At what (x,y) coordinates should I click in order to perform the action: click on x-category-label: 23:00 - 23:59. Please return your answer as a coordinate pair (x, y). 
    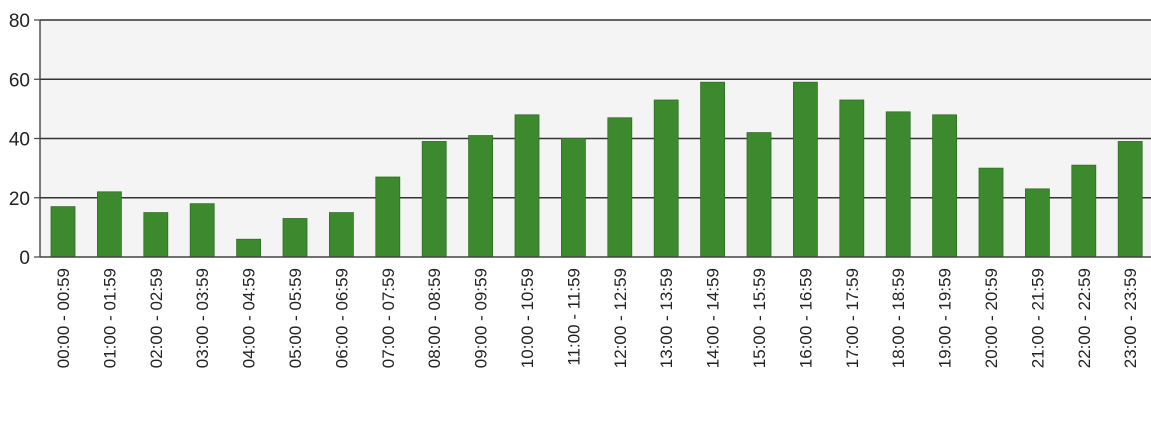
    Looking at the image, I should click on (1130, 318).